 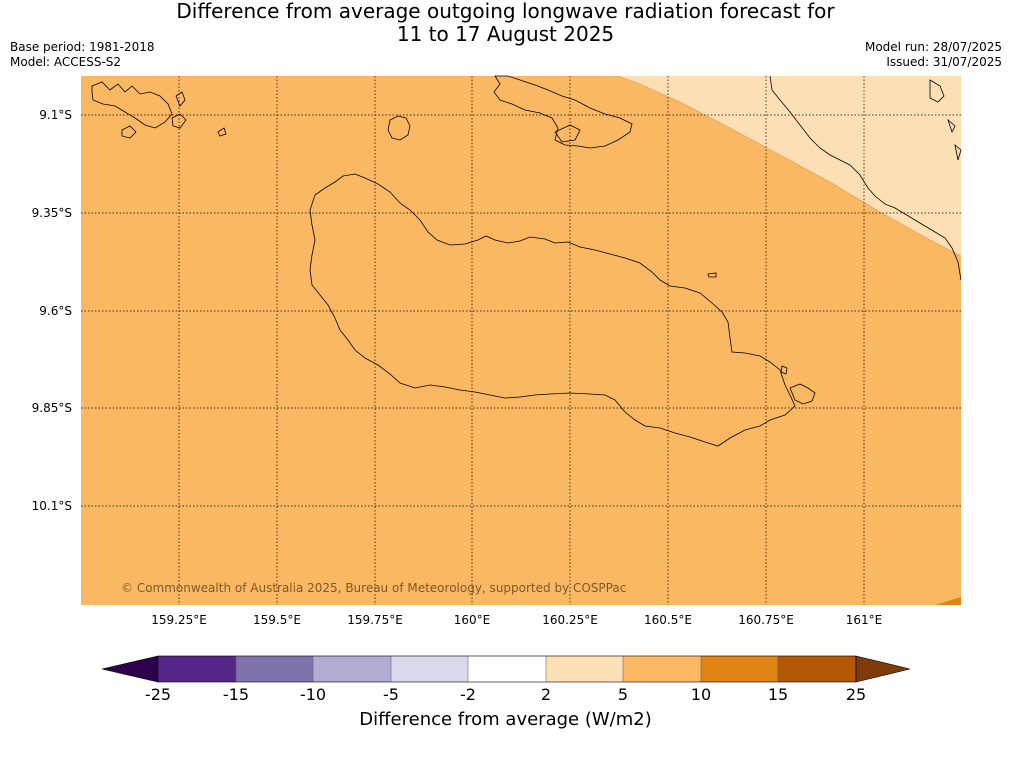 I want to click on y-tick-label: 9.35°S, so click(x=51, y=213).